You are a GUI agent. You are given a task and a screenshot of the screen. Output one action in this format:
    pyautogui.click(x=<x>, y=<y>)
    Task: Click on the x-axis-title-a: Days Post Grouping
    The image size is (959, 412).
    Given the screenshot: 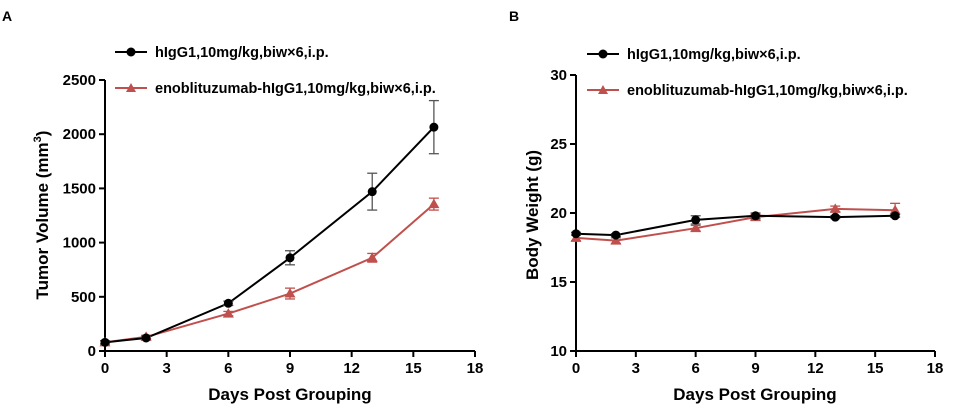 What is the action you would take?
    pyautogui.click(x=289, y=394)
    